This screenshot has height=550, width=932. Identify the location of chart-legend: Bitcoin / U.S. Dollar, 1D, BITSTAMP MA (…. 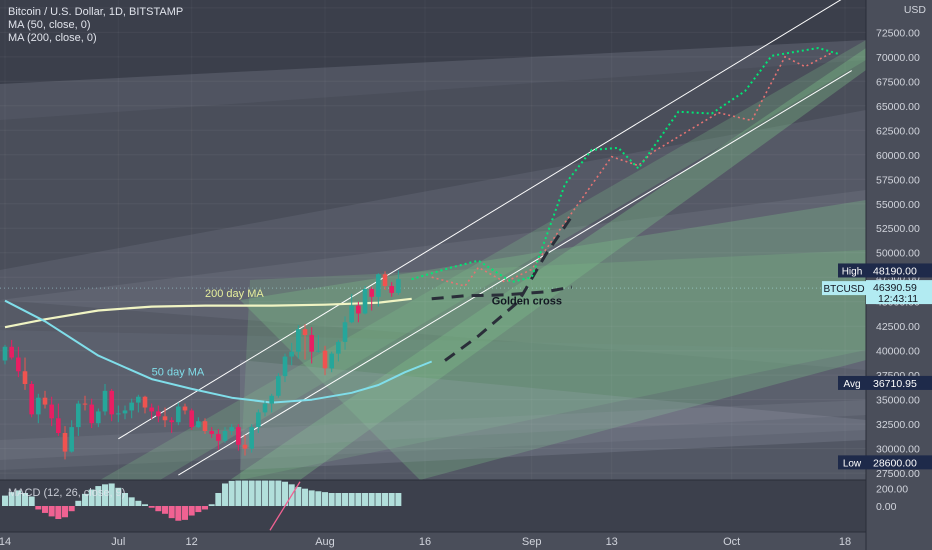
(95, 25).